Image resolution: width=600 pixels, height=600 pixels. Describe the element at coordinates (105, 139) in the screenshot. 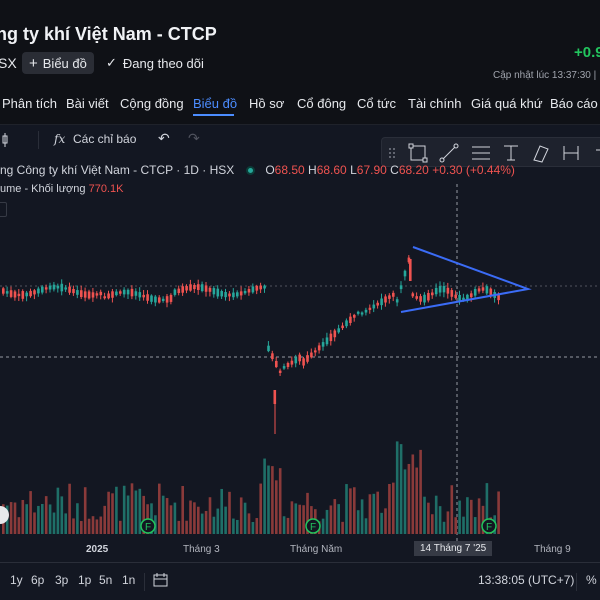

I see `indicators-button: Các chỉ báo` at that location.